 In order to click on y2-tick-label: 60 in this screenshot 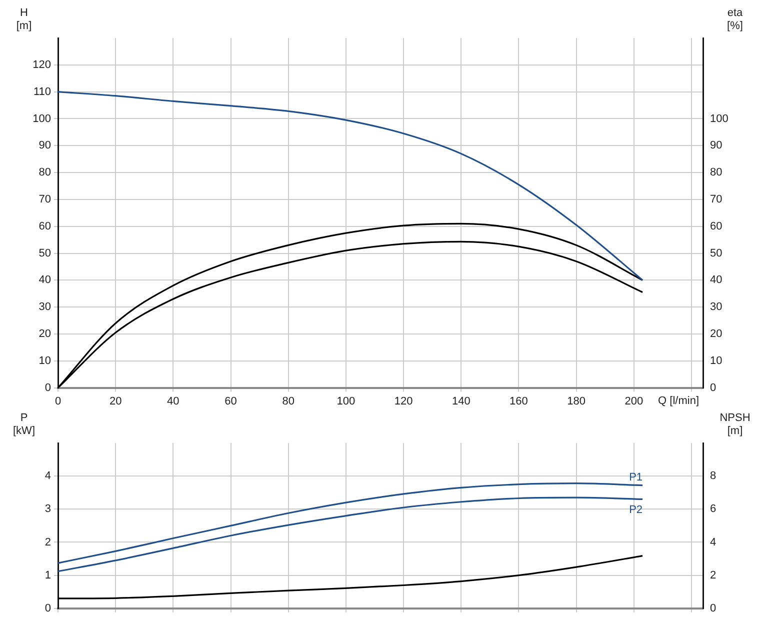, I will do `click(716, 226)`.